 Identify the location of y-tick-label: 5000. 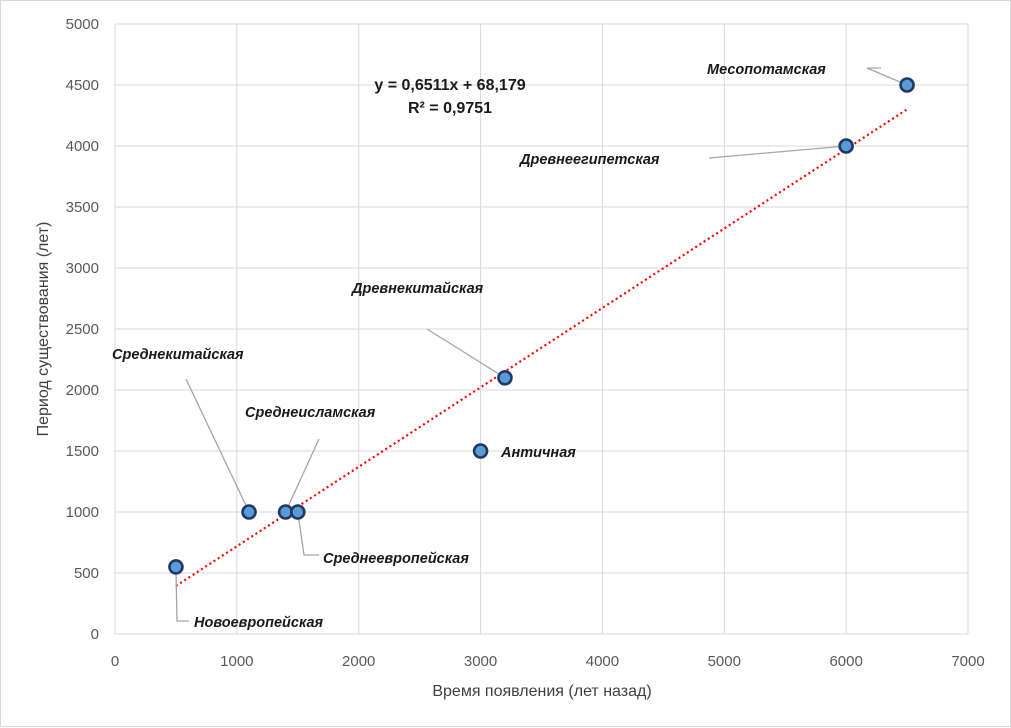
(82, 24).